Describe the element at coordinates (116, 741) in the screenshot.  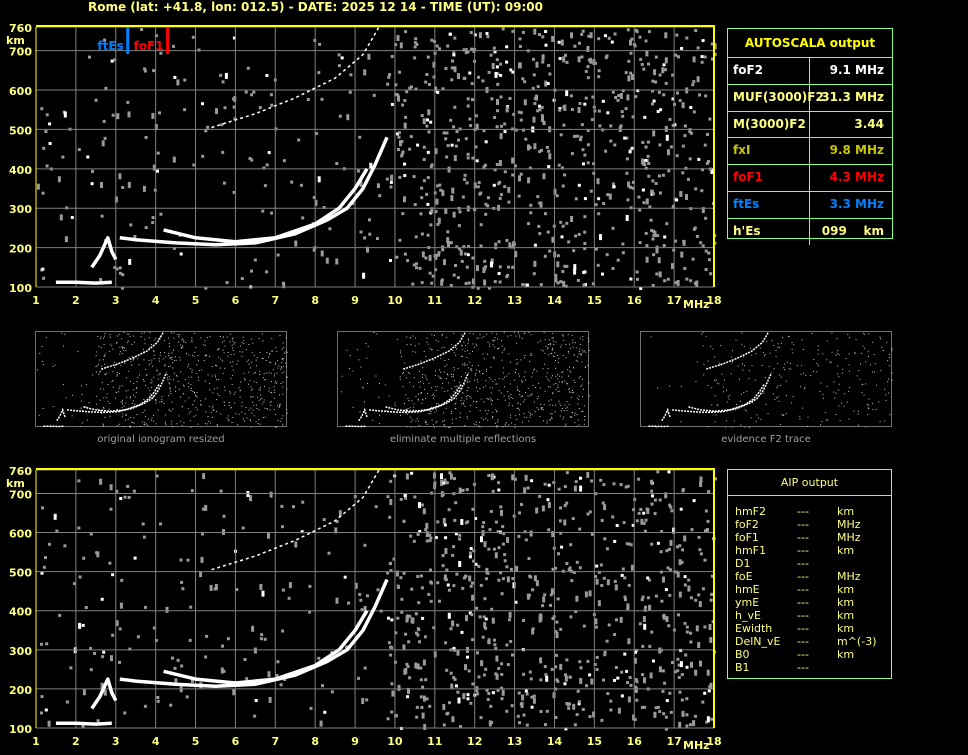
I see `x-tick-label: 3` at that location.